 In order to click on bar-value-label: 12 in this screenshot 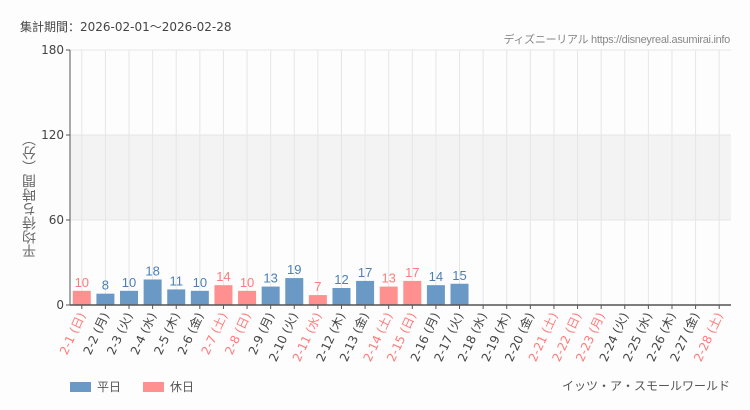, I will do `click(341, 279)`.